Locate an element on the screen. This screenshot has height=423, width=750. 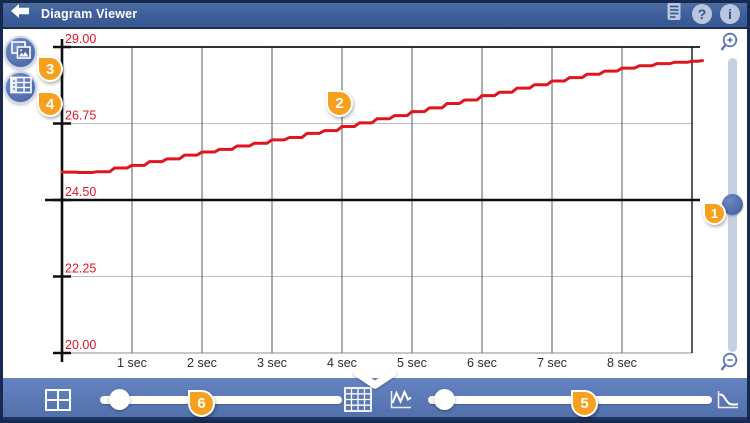
curve-smooth-icon is located at coordinates (728, 399).